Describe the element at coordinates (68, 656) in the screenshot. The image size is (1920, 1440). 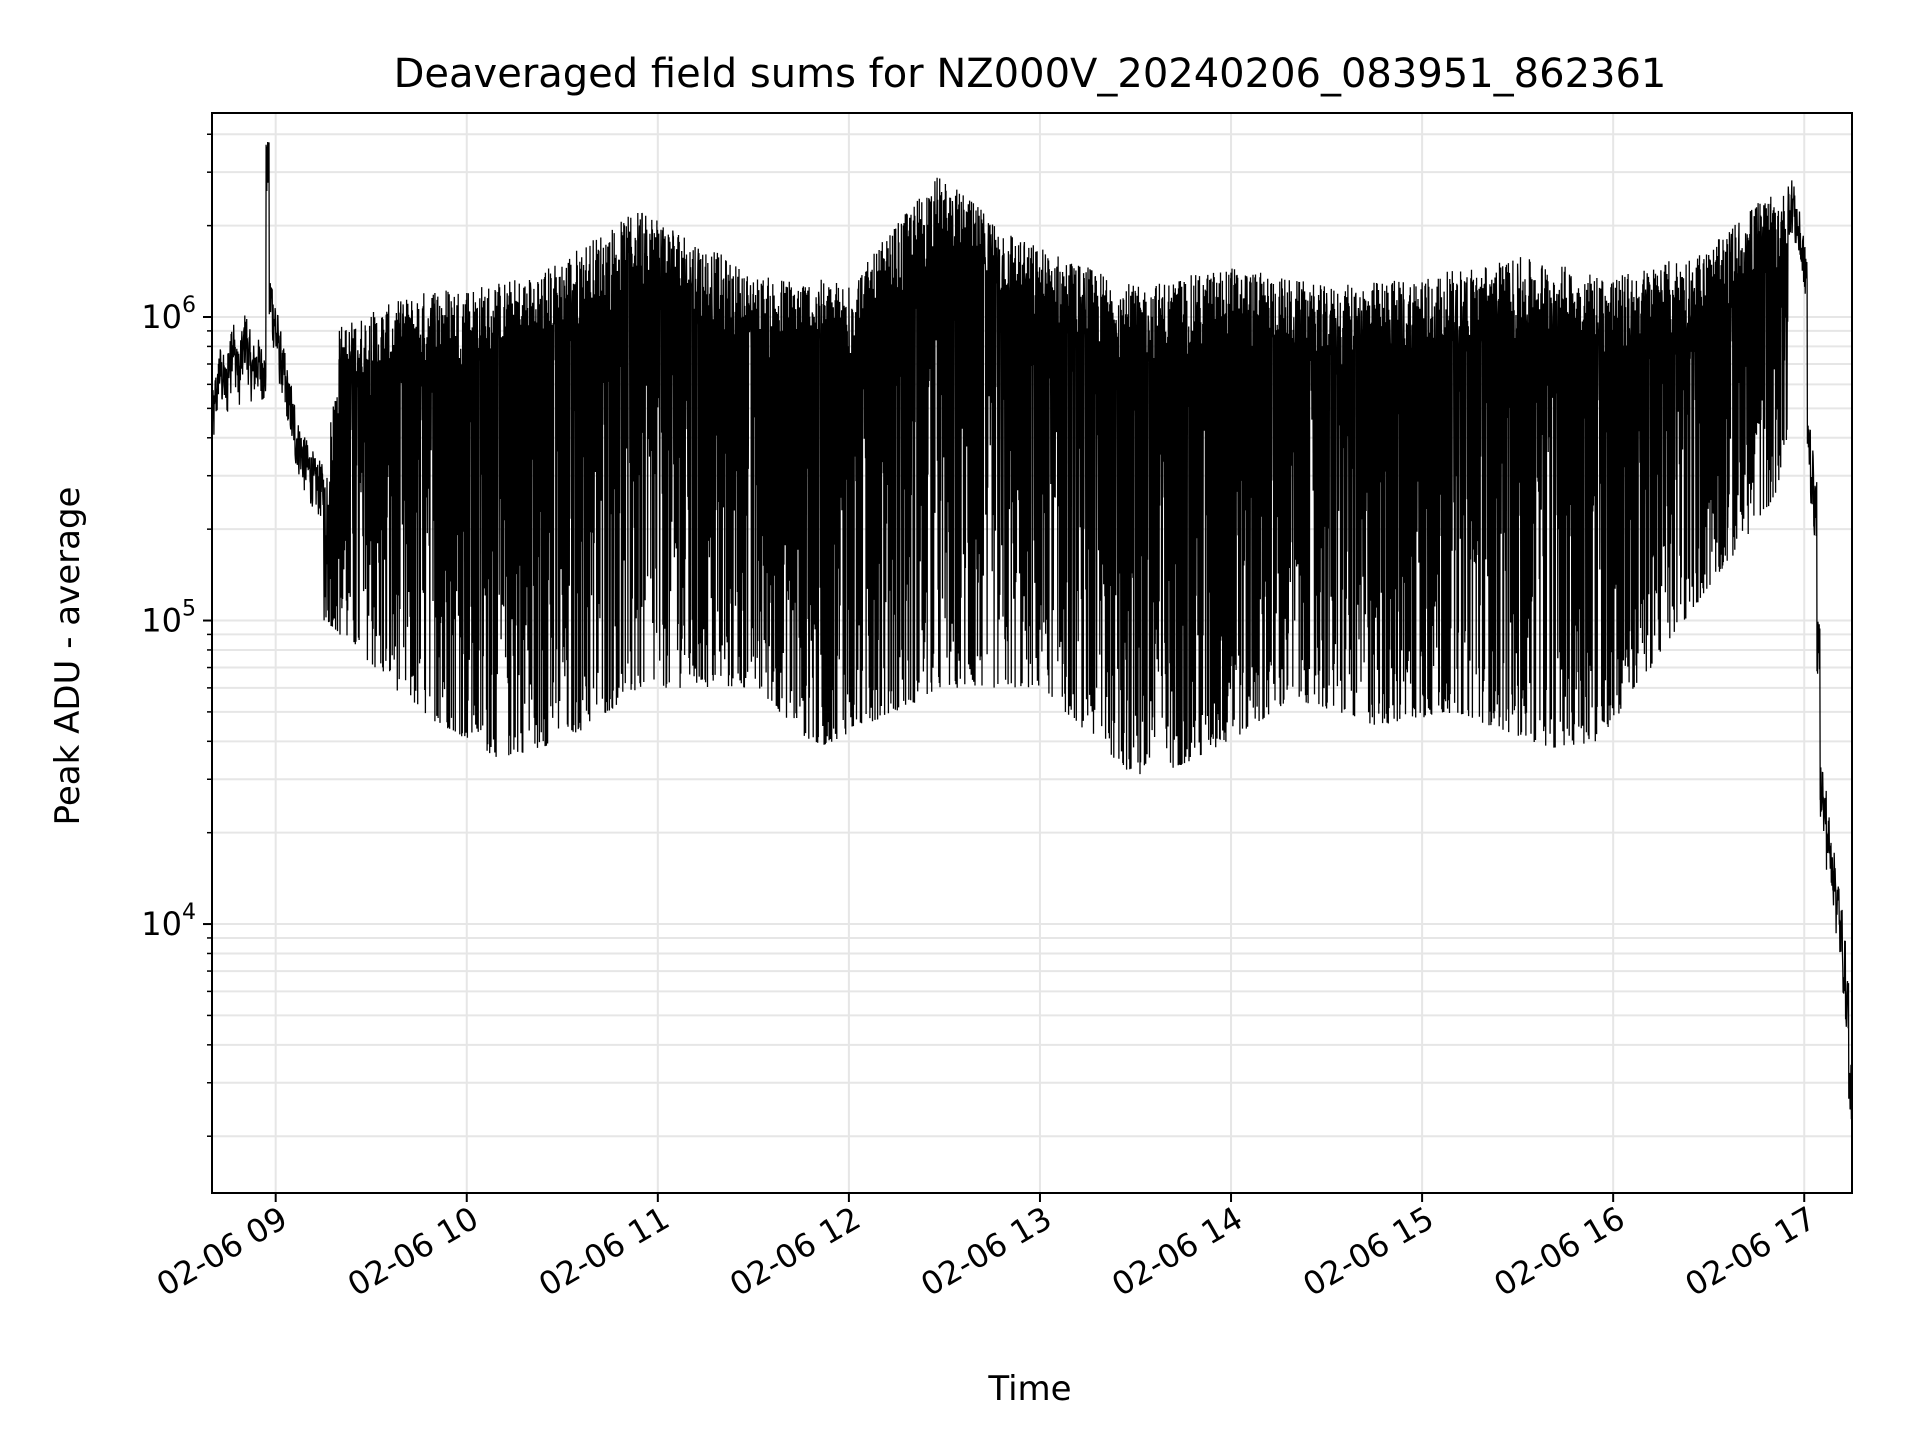
I see `y-axis-label: Peak ADU - average` at that location.